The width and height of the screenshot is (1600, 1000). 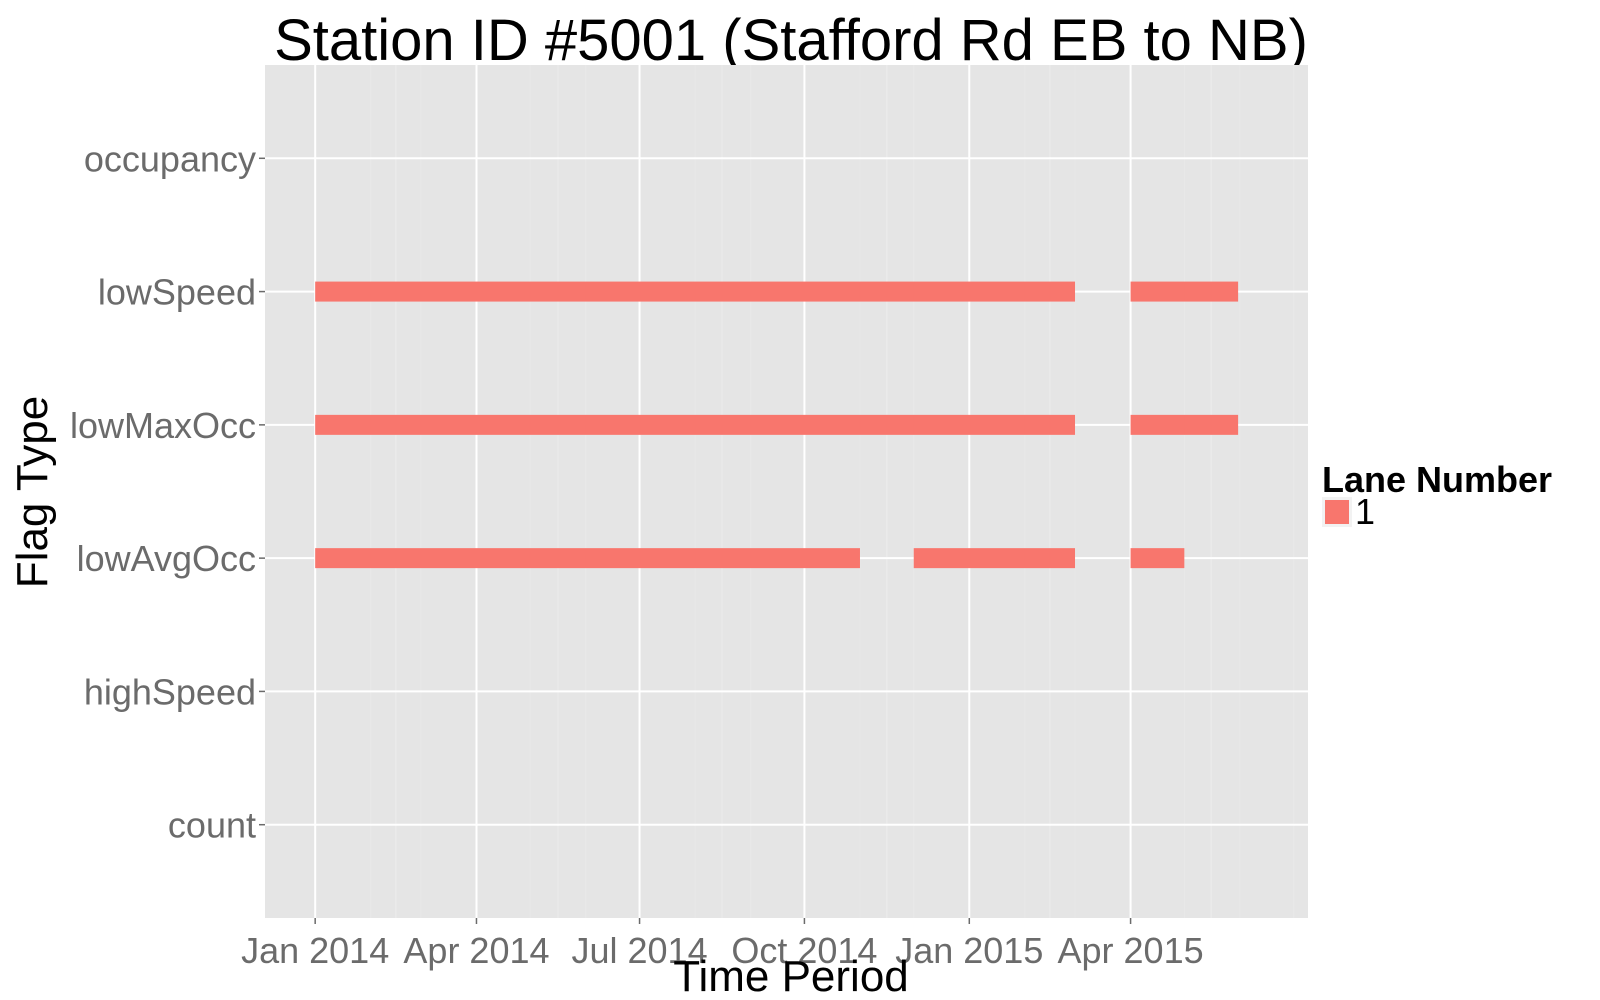 I want to click on y-axis-title: Flag Type, so click(x=32, y=492).